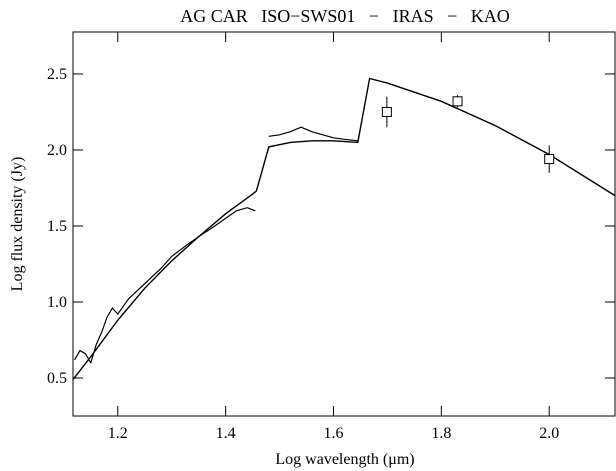  What do you see at coordinates (549, 433) in the screenshot?
I see `x-tick-label: 2.0` at bounding box center [549, 433].